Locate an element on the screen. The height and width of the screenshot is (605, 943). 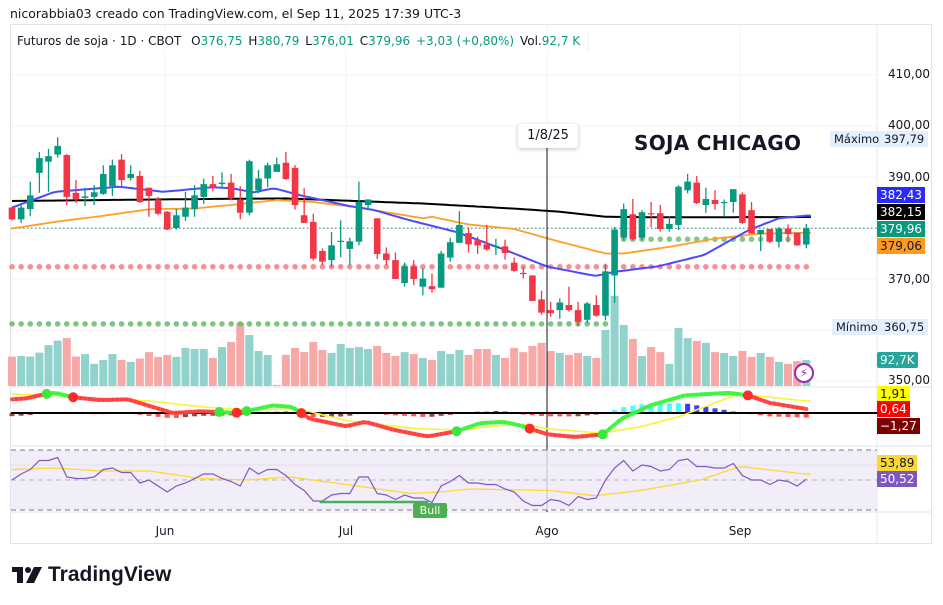
price-tick: 370,00 is located at coordinates (909, 279).